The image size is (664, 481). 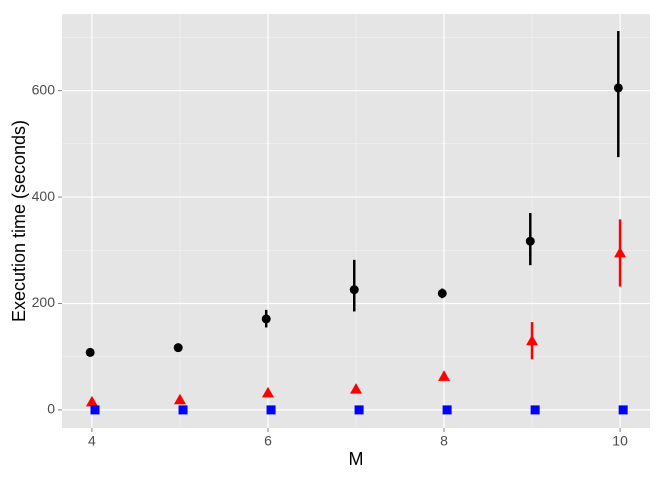 What do you see at coordinates (356, 459) in the screenshot?
I see `x-axis-label: M` at bounding box center [356, 459].